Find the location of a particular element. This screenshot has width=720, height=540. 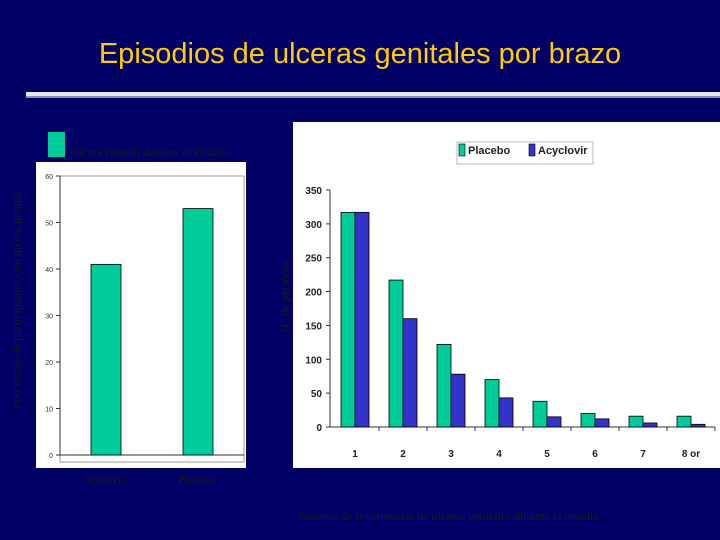

right-legend-swatch-placebo is located at coordinates (462, 150).